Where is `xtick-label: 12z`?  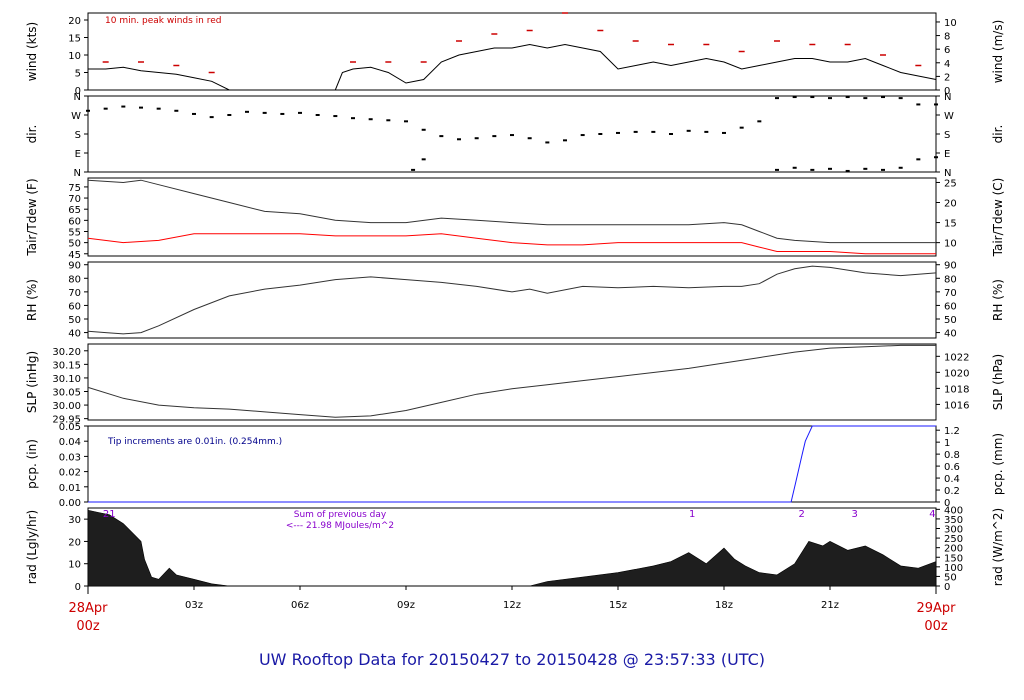
xtick-label: 12z is located at coordinates (512, 605).